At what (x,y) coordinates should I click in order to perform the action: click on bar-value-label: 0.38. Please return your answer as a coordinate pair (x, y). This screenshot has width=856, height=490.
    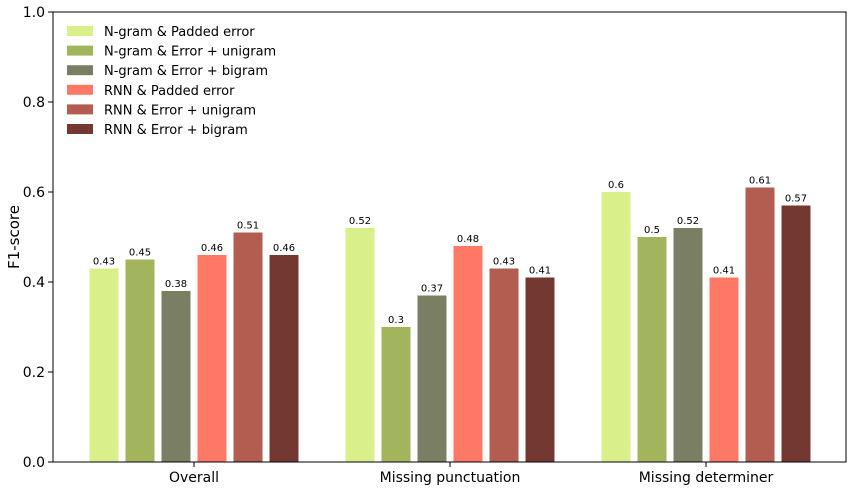
    Looking at the image, I should click on (176, 284).